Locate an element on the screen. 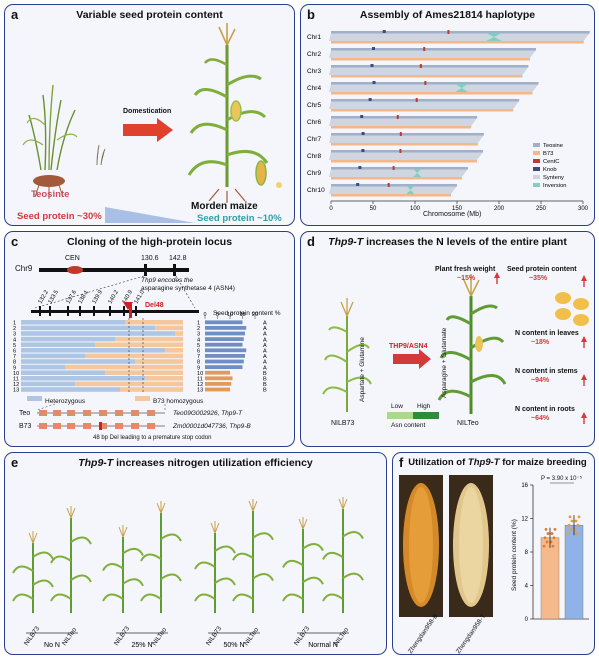 The height and width of the screenshot is (659, 599). group-label: B is located at coordinates (265, 374).